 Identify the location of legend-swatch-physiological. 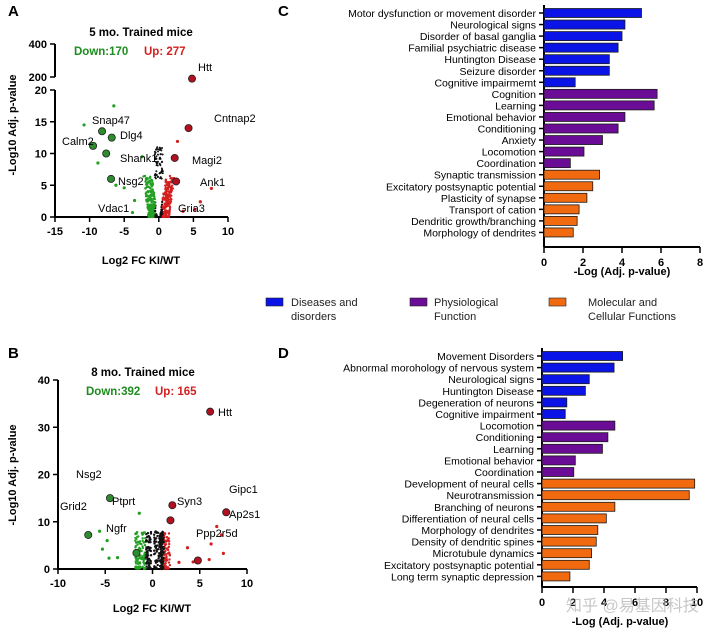
(418, 302).